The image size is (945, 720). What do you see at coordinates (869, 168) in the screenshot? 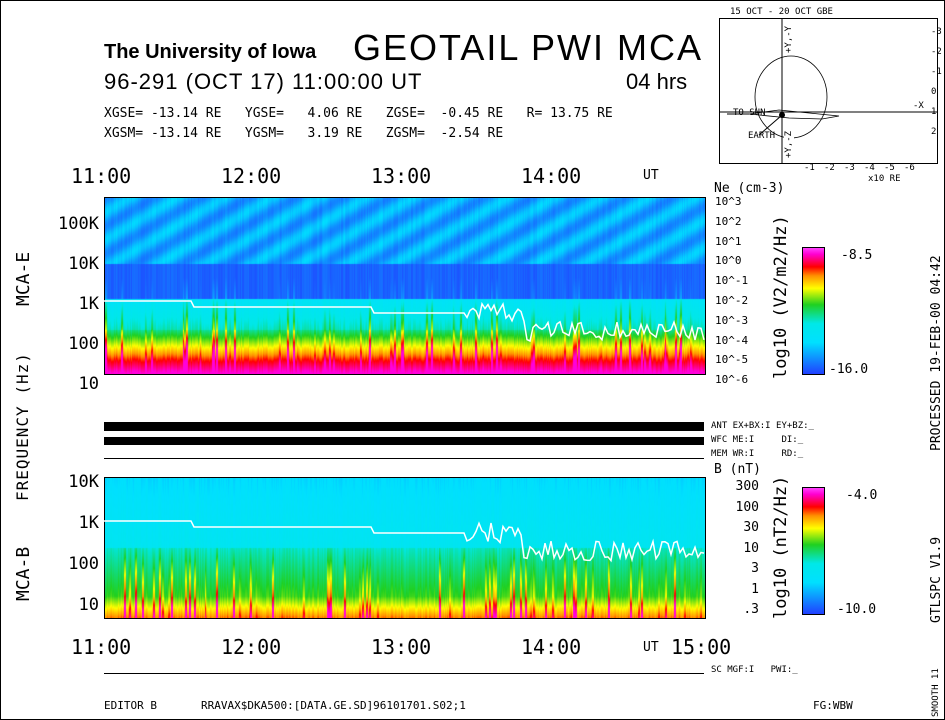
I see `orbit-xtick: -4` at bounding box center [869, 168].